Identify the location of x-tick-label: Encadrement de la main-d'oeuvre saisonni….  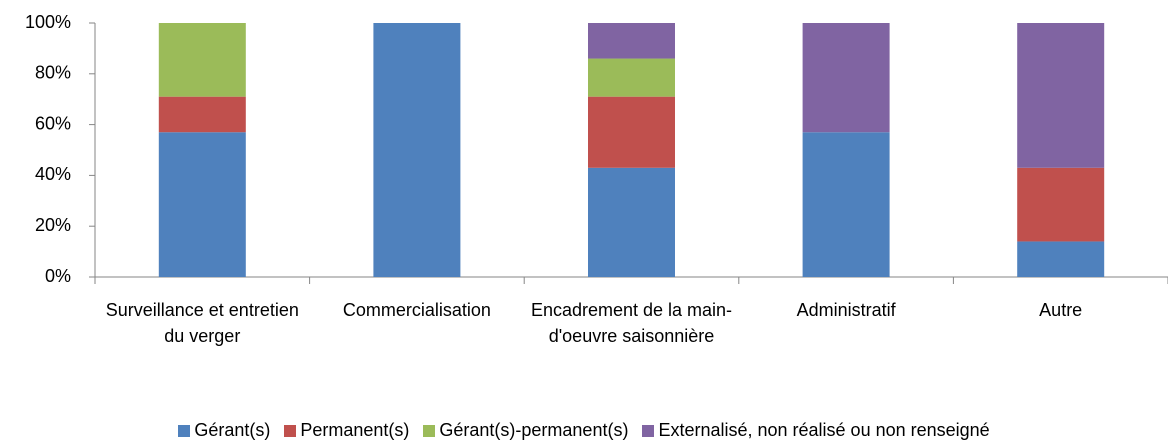
(631, 323).